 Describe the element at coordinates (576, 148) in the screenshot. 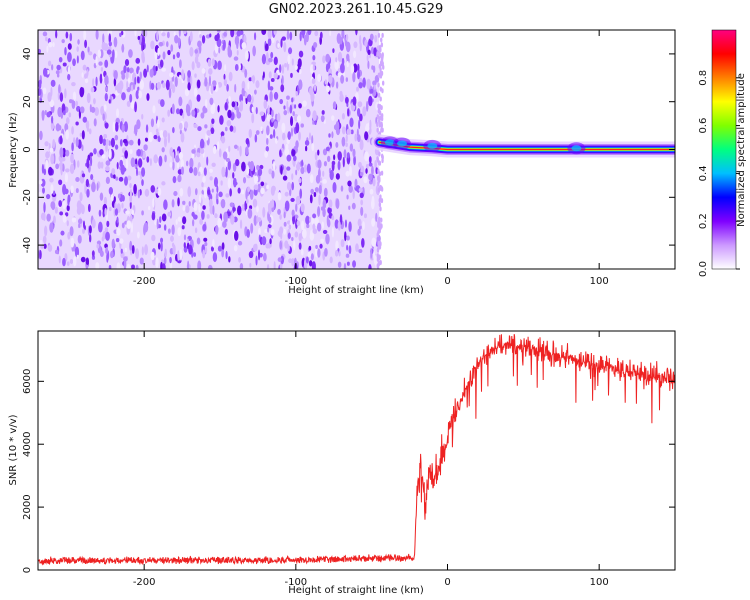

I see `signal-track-blob` at that location.